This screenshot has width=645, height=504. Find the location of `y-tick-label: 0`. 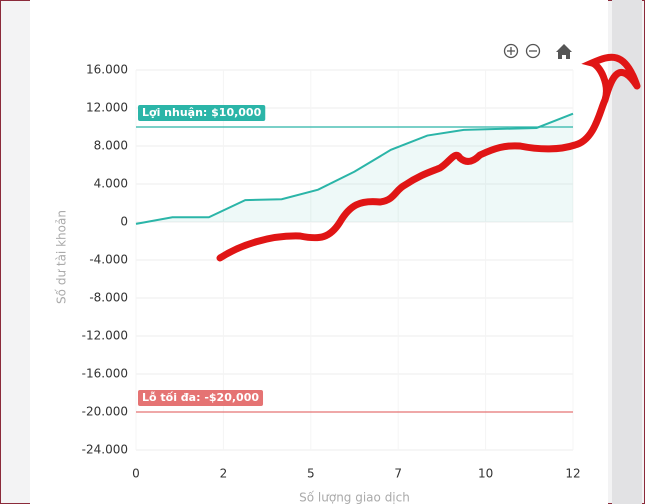

y-tick-label: 0 is located at coordinates (124, 222).